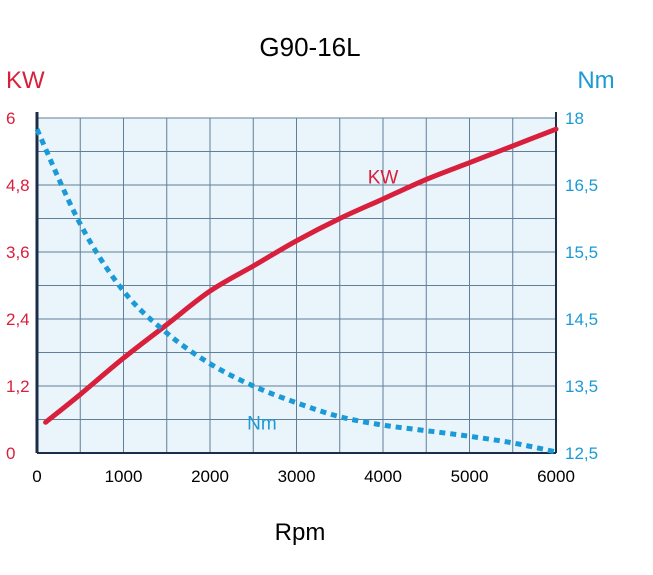 The image size is (653, 575). I want to click on y-left-tick-label: 4,8, so click(18, 185).